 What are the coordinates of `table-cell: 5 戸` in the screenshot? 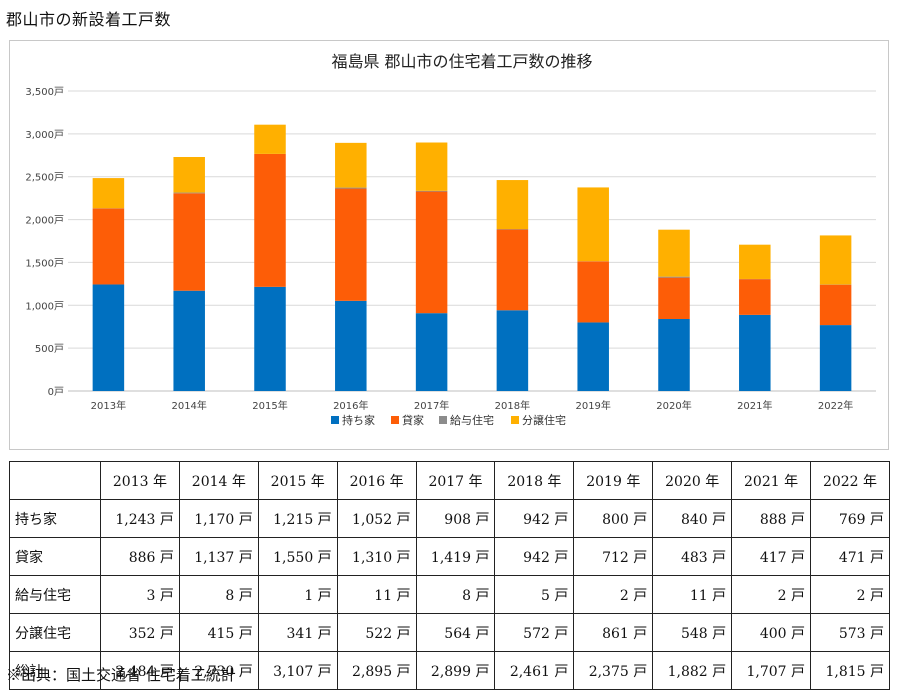 It's located at (534, 594).